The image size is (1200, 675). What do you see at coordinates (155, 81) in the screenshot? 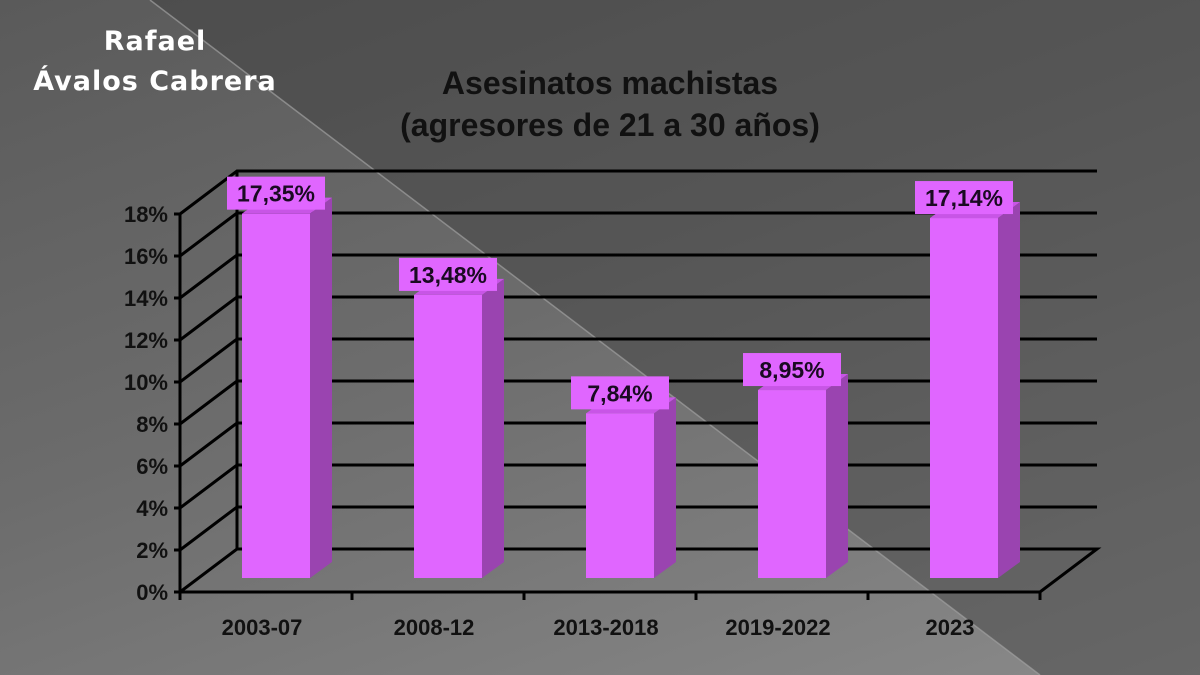
I see `author-last-name: Ávalos Cabrera` at bounding box center [155, 81].